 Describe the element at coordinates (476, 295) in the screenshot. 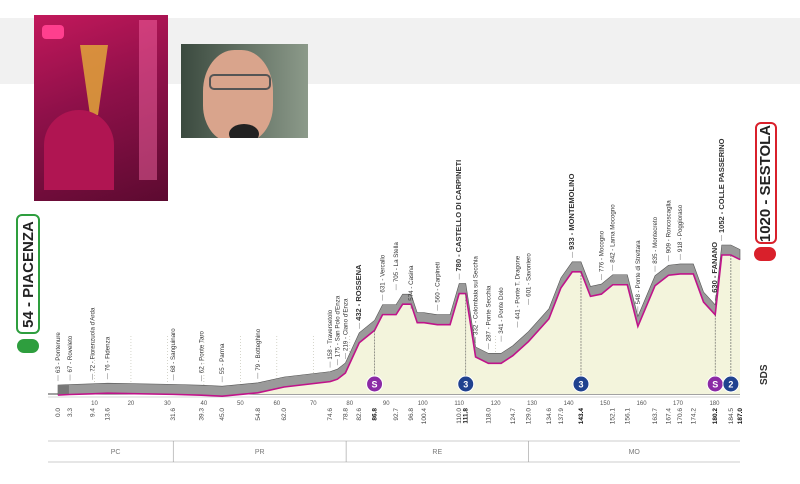

I see `waypoint-label: 332 - Colombaia sul Secchia` at that location.